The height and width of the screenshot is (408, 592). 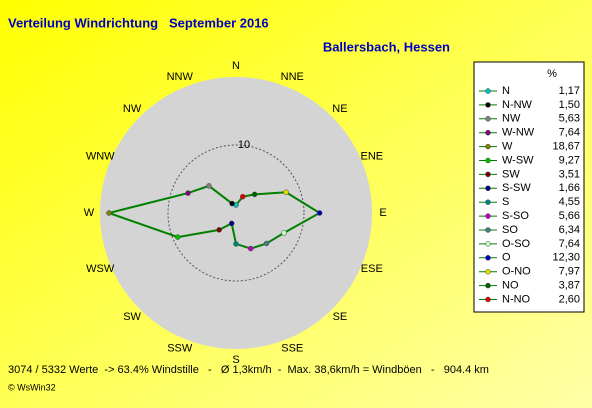 I want to click on legend-title: %, so click(x=552, y=74).